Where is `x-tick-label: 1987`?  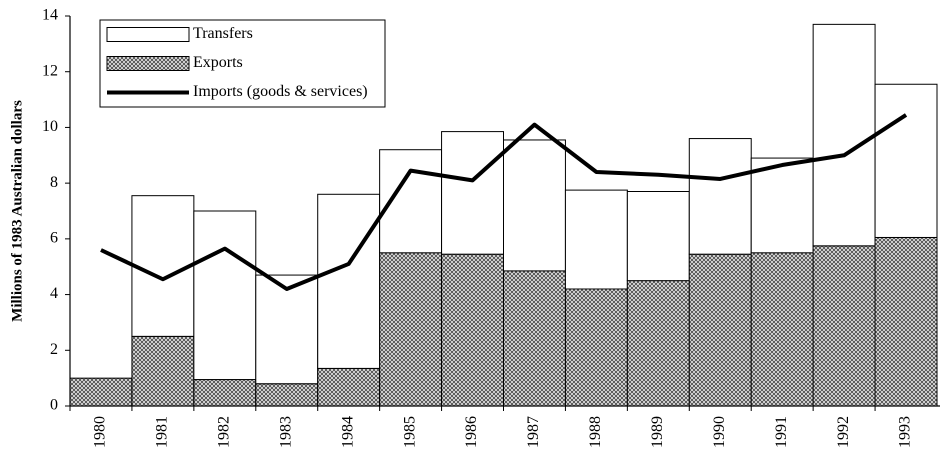 x-tick-label: 1987 is located at coordinates (533, 432).